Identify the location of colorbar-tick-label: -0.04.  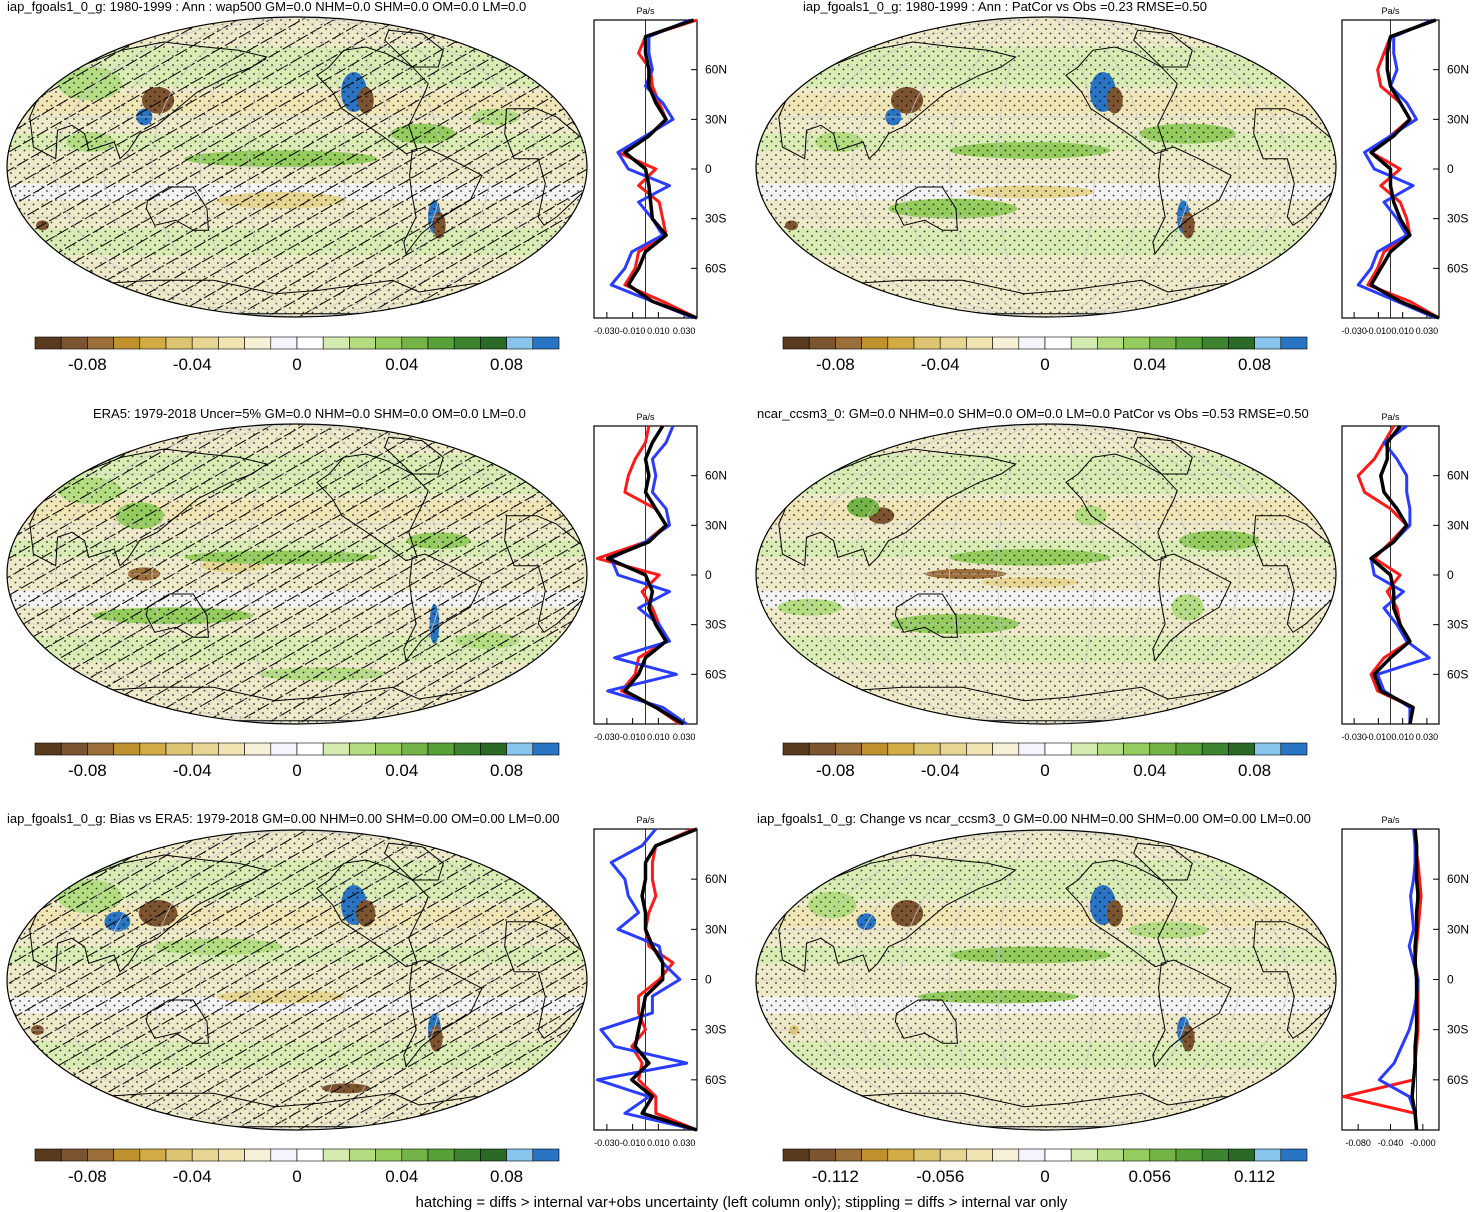
(940, 364).